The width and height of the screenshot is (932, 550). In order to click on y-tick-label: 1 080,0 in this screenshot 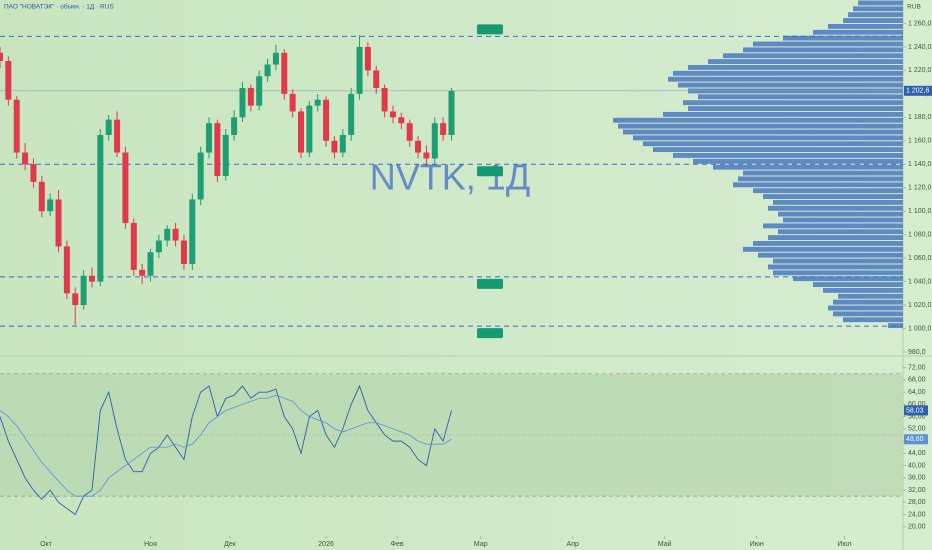, I will do `click(919, 235)`.